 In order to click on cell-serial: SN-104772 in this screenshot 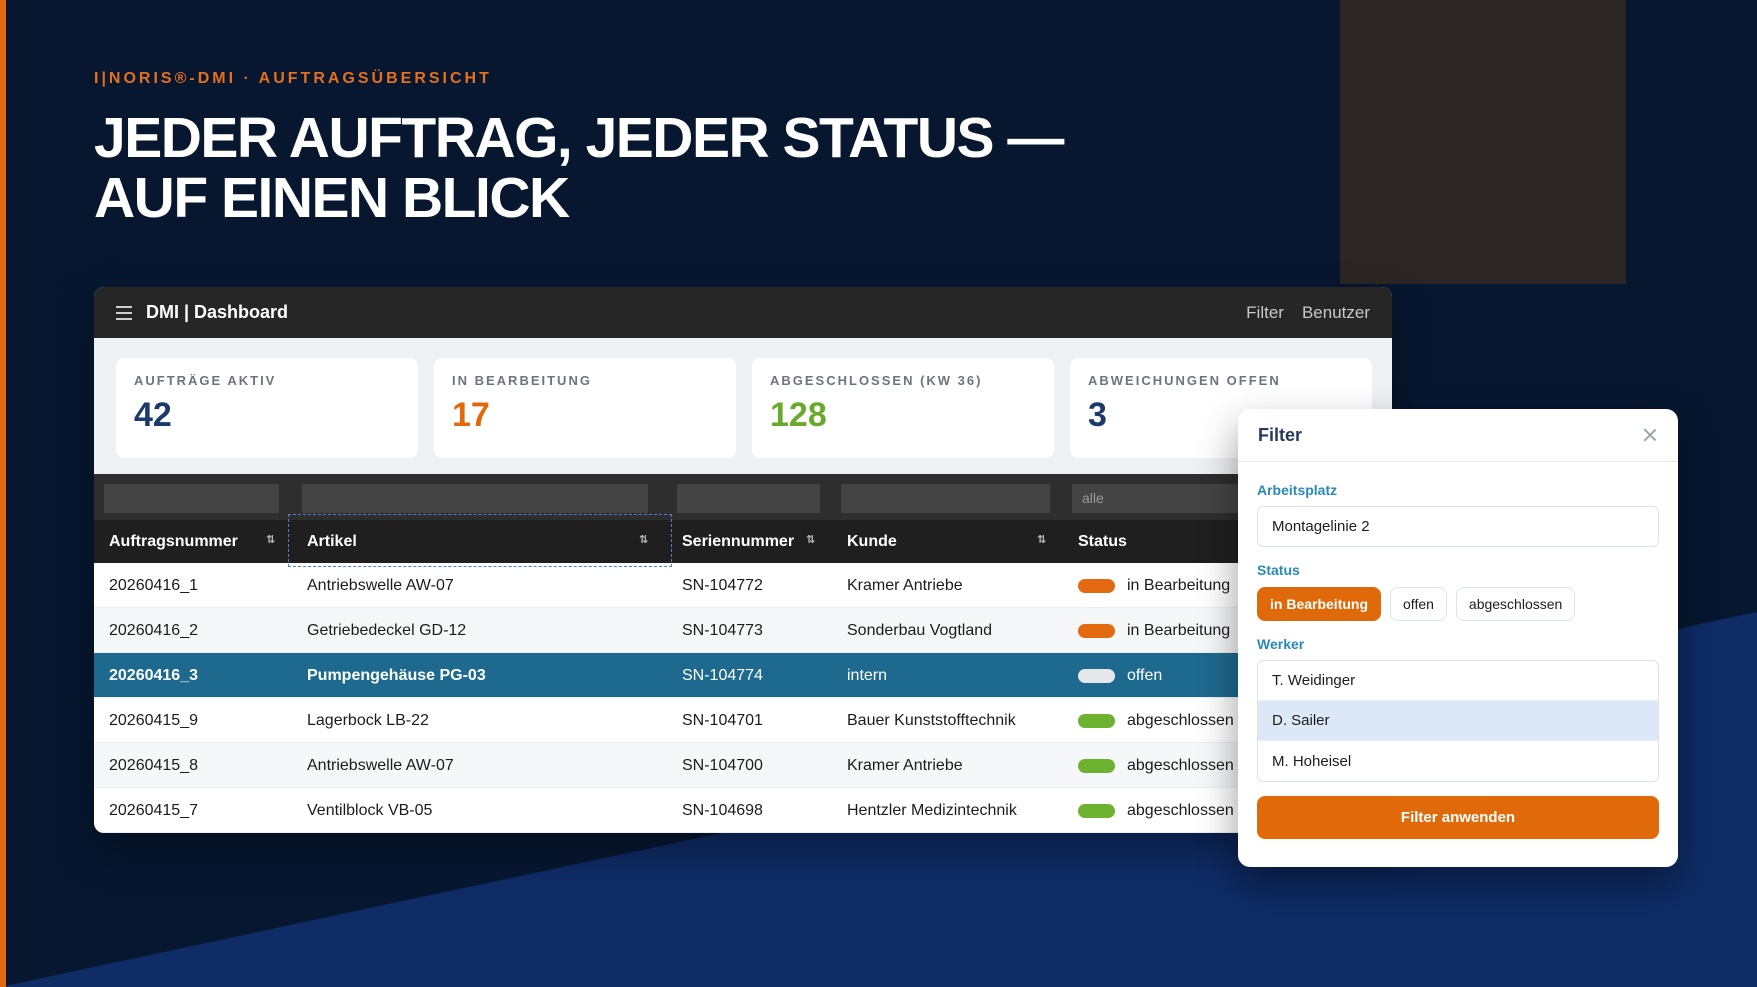, I will do `click(722, 585)`.